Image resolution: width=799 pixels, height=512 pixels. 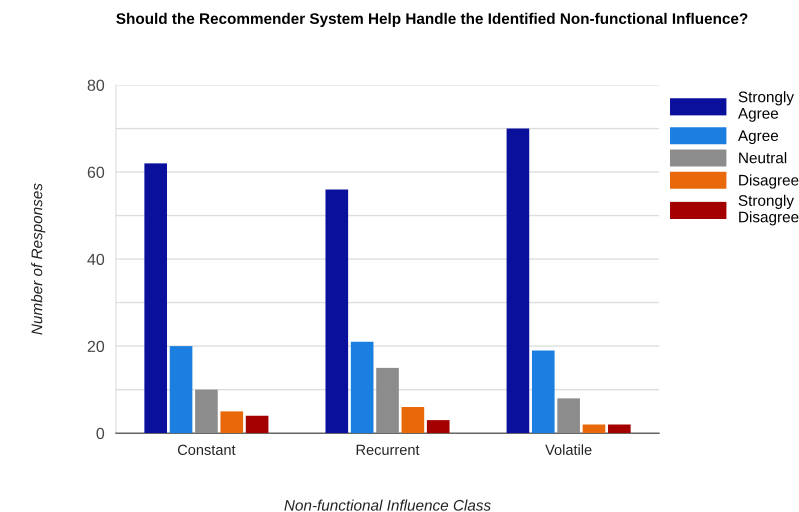 I want to click on y-axis-title: Number of Responses, so click(x=38, y=259).